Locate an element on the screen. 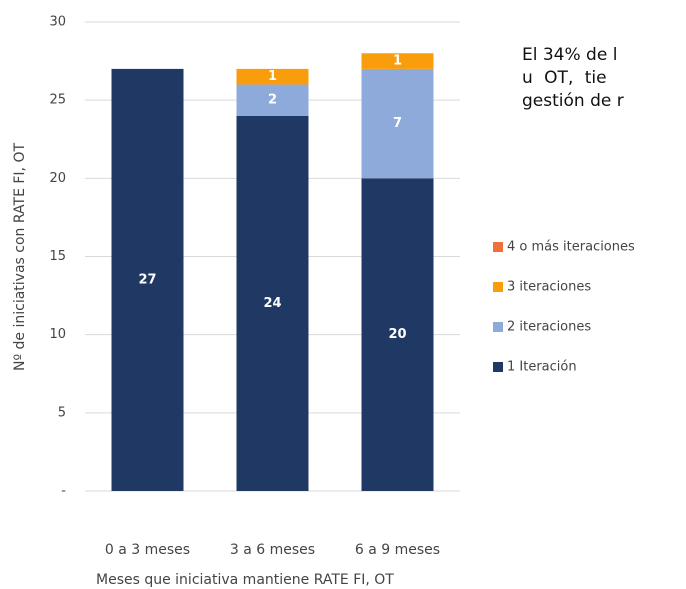 This screenshot has height=589, width=686. x-tick-label: 3 a 6 meses is located at coordinates (272, 550).